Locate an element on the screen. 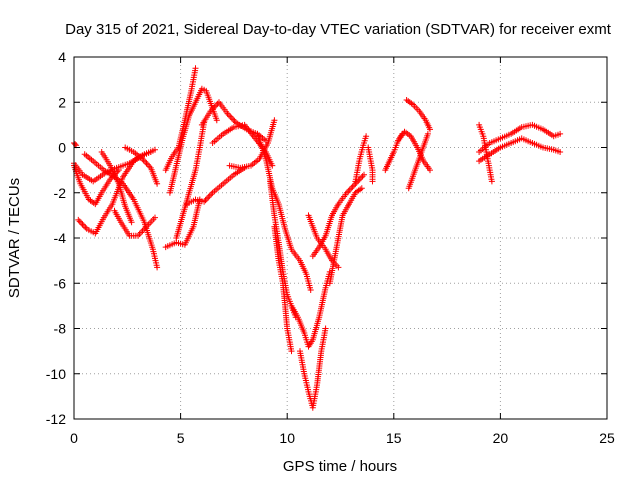  y-tick-label: 0 is located at coordinates (62, 148).